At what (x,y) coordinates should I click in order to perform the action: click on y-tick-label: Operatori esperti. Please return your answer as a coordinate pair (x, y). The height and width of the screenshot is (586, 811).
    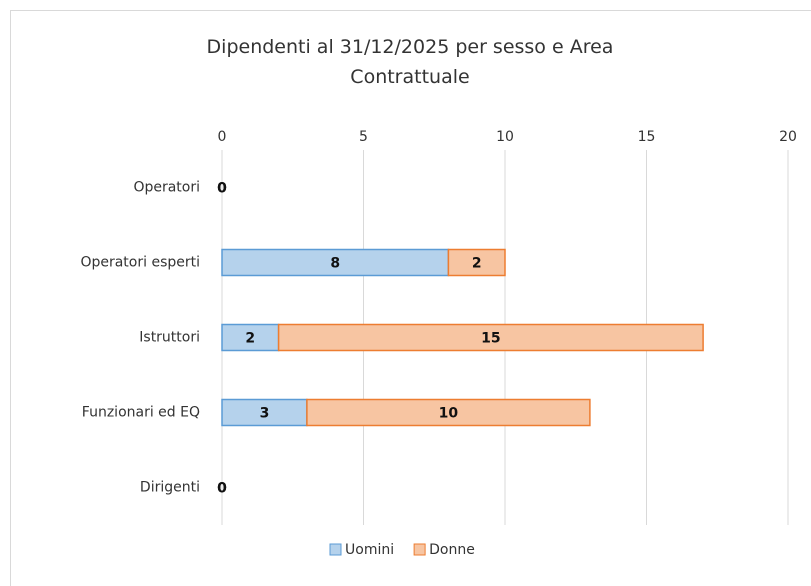
    Looking at the image, I should click on (140, 263).